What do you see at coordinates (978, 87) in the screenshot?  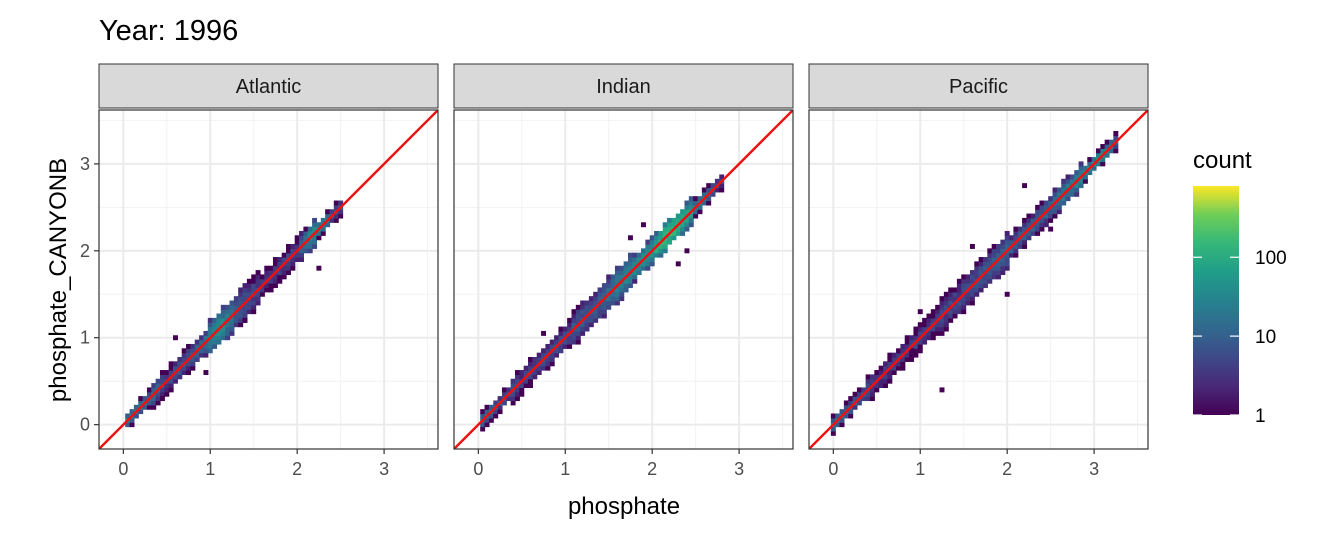 I see `facet-strip-label: Pacific` at bounding box center [978, 87].